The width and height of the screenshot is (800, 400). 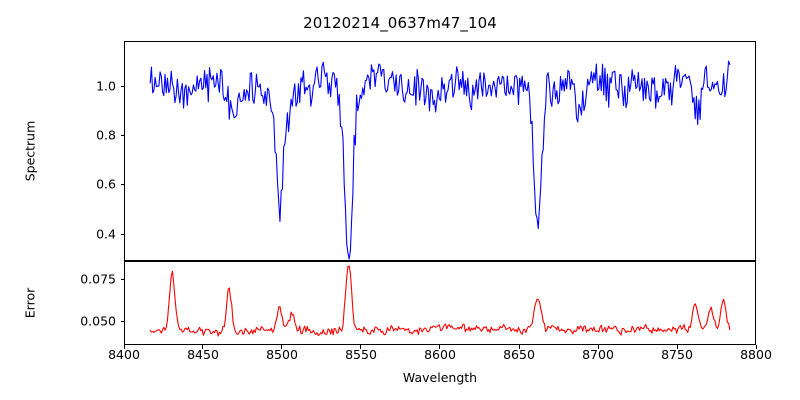 What do you see at coordinates (106, 234) in the screenshot?
I see `spectrum-ytick-label: 0.4` at bounding box center [106, 234].